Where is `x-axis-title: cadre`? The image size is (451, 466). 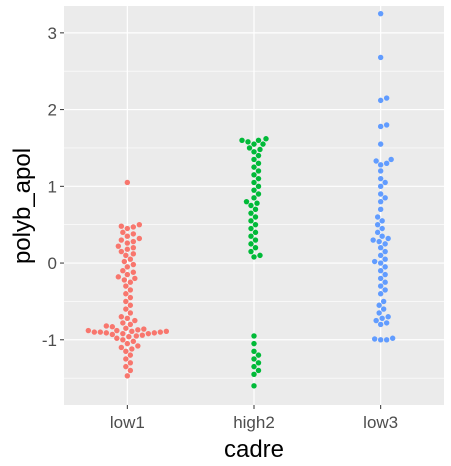 x-axis-title: cadre is located at coordinates (254, 449).